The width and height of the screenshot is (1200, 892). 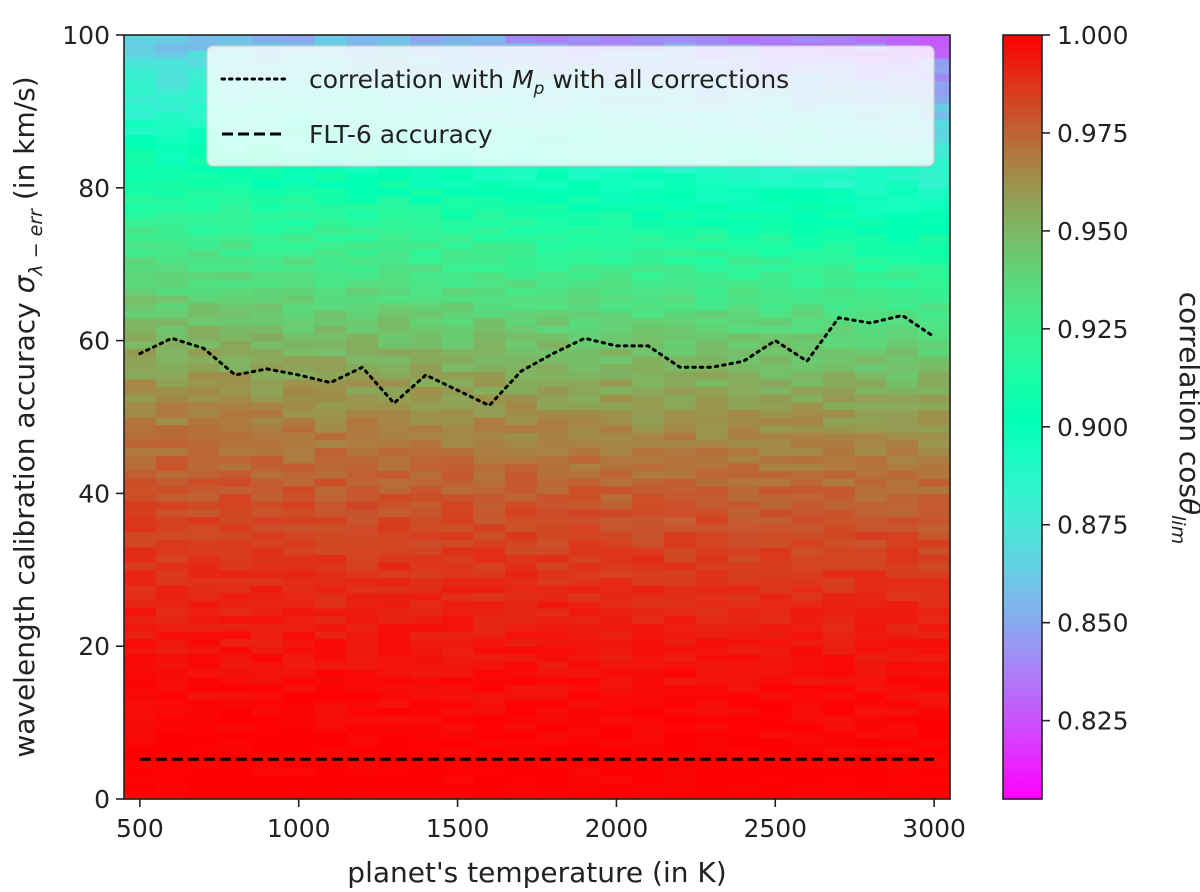 What do you see at coordinates (1093, 525) in the screenshot?
I see `colorbar-tick-label: 0.875` at bounding box center [1093, 525].